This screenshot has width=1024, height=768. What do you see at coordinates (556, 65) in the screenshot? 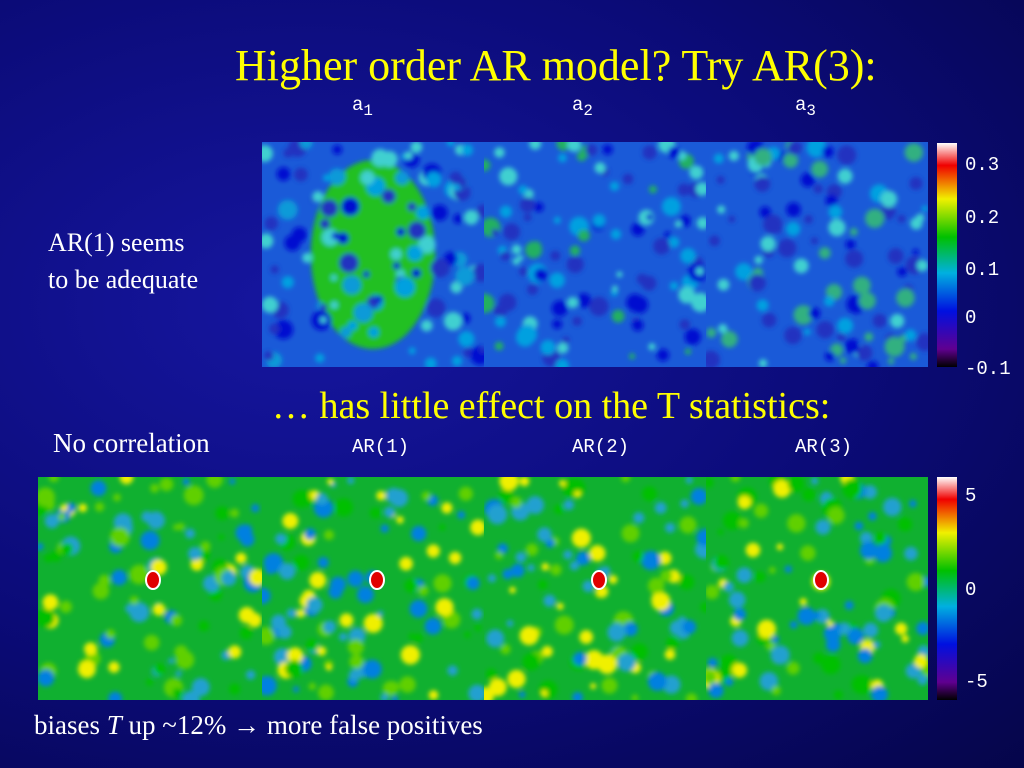
I see `title: Higher order AR model? Try AR(3):` at bounding box center [556, 65].